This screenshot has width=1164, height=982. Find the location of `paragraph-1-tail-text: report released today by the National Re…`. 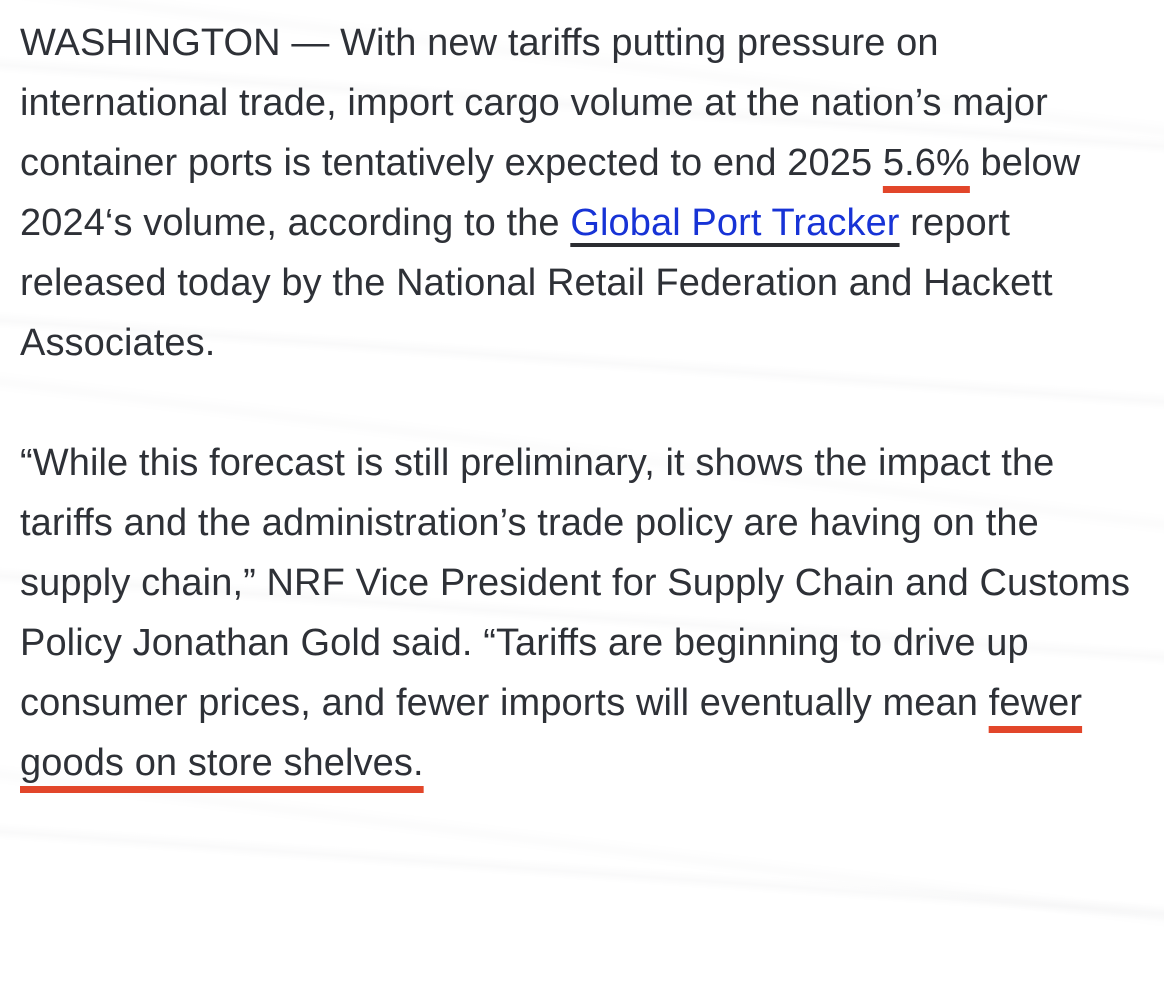

paragraph-1-tail-text: report released today by the National Re… is located at coordinates (536, 283).